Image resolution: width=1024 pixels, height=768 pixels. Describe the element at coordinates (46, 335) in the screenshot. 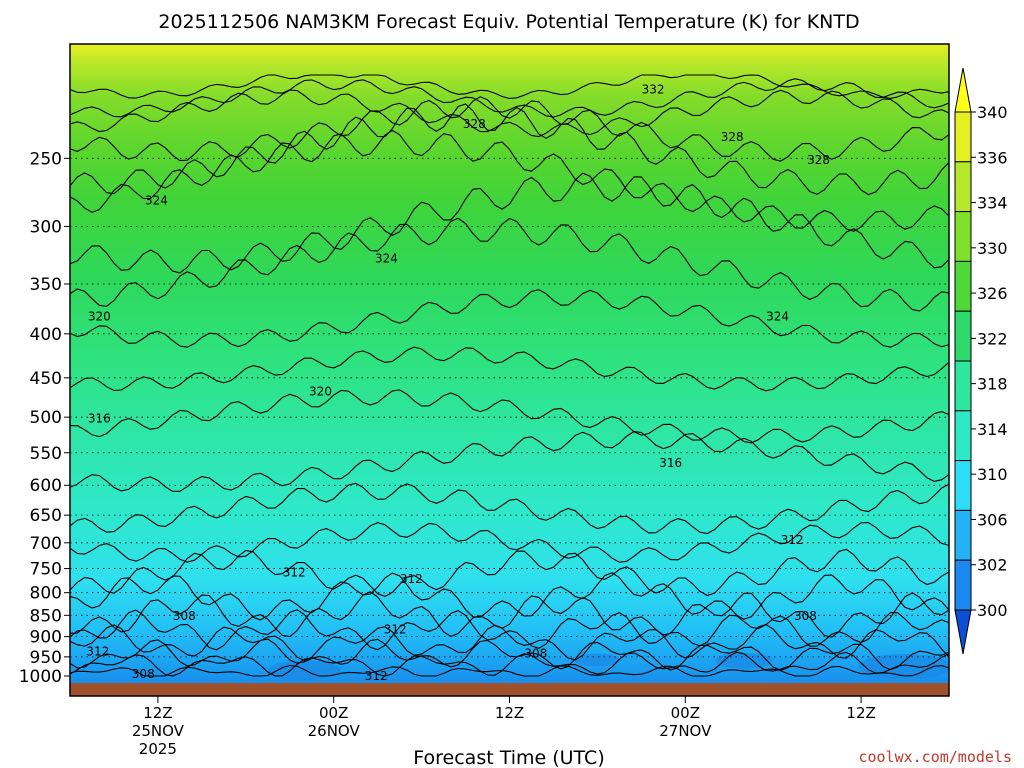

I see `y-tick-label: 400` at that location.